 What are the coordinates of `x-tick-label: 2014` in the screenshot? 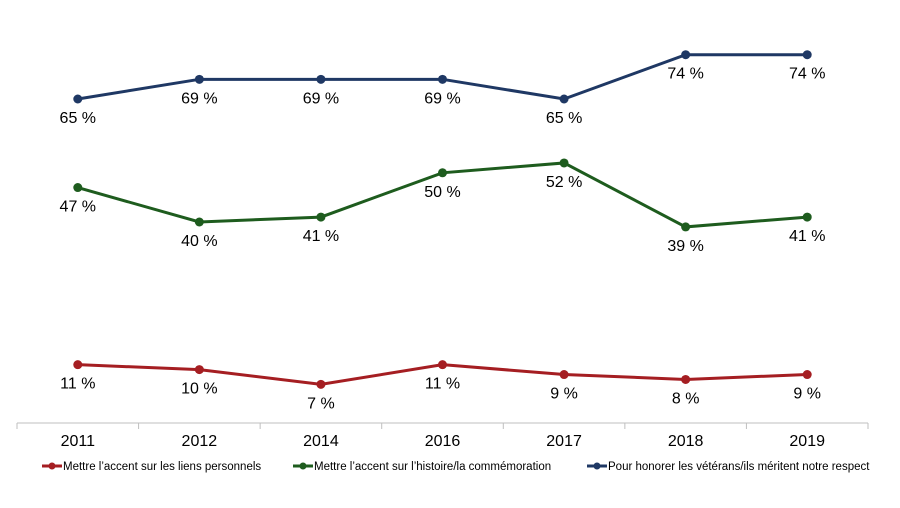 It's located at (321, 441).